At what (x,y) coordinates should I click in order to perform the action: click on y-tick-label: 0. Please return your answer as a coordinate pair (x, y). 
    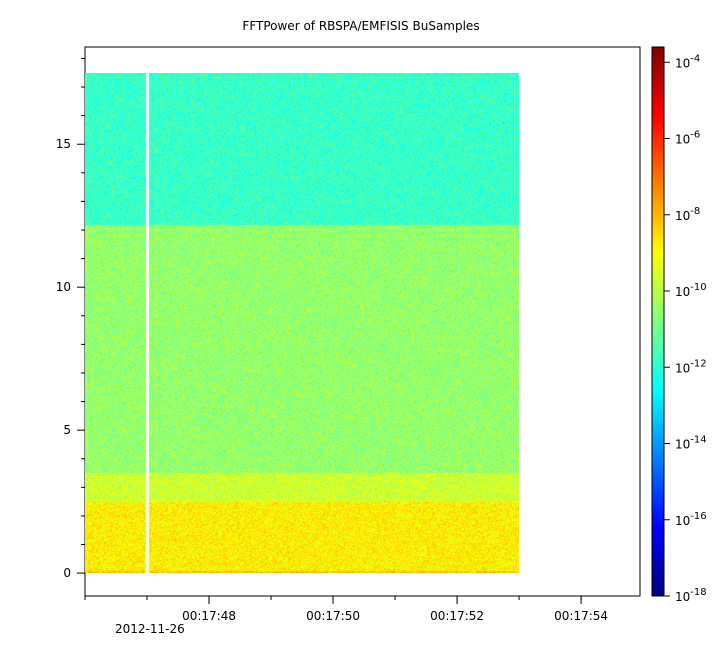
    Looking at the image, I should click on (67, 573).